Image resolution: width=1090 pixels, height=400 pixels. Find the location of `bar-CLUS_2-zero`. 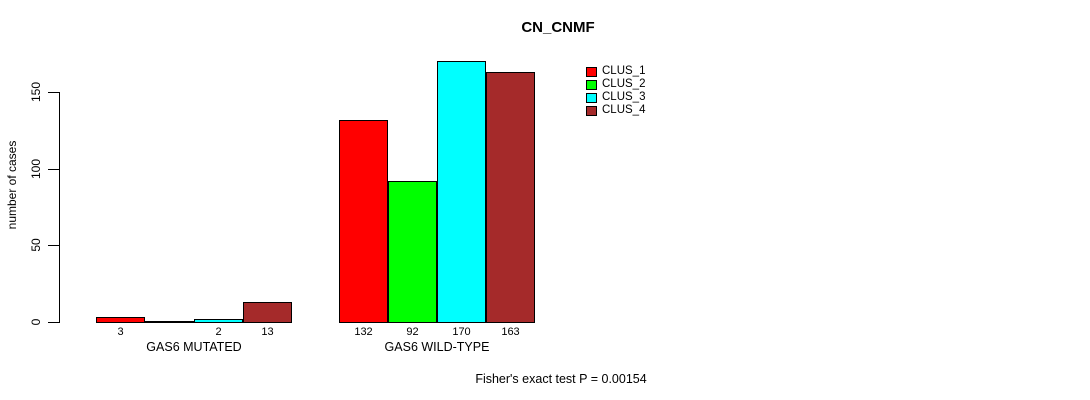

bar-CLUS_2-zero is located at coordinates (169, 322).